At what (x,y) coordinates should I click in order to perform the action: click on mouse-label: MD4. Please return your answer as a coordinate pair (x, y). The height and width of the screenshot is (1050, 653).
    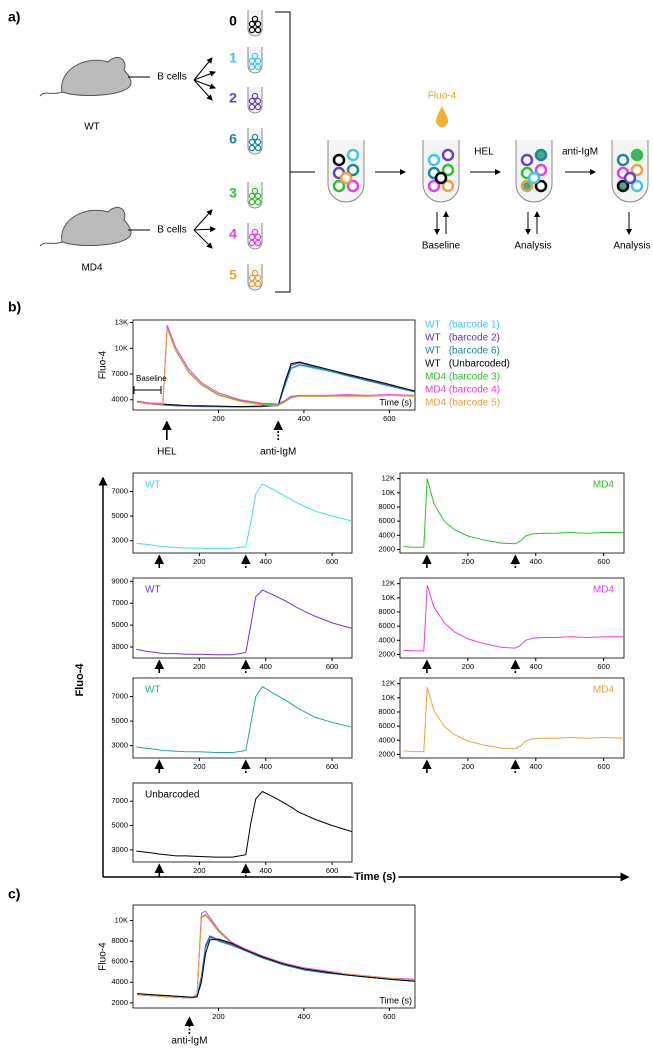
    Looking at the image, I should click on (92, 268).